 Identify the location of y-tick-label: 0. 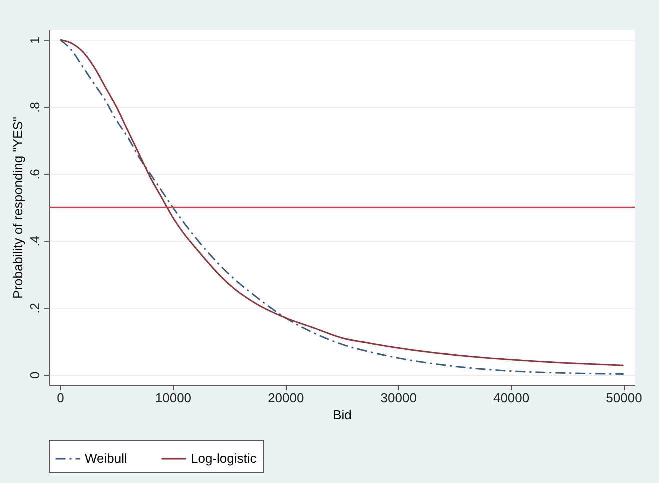
(35, 376).